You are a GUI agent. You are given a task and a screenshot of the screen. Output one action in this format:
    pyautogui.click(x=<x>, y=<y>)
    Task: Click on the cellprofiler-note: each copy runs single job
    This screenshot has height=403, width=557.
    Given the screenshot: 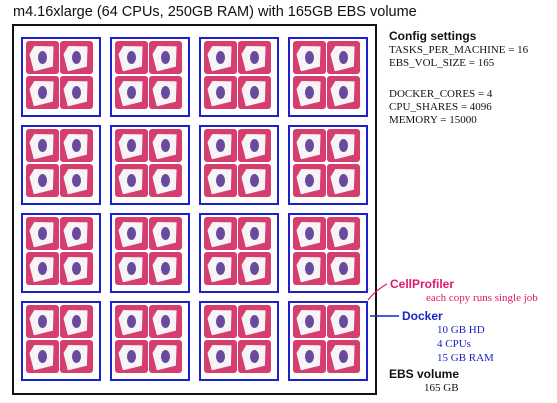 What is the action you would take?
    pyautogui.click(x=482, y=298)
    